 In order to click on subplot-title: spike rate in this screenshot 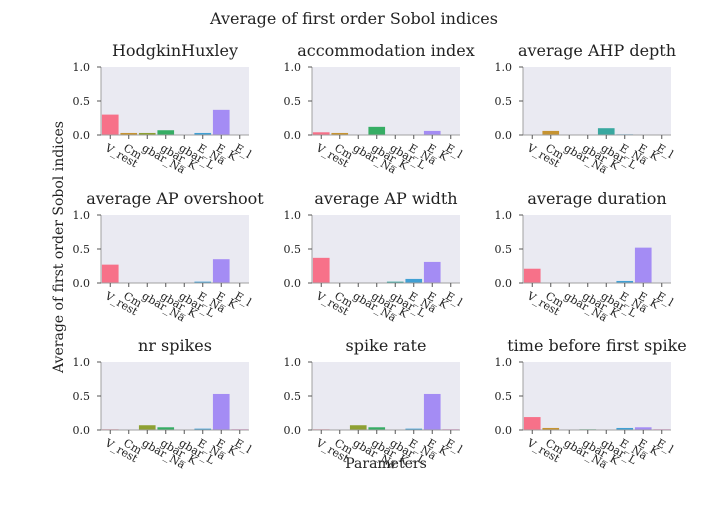, I will do `click(386, 345)`.